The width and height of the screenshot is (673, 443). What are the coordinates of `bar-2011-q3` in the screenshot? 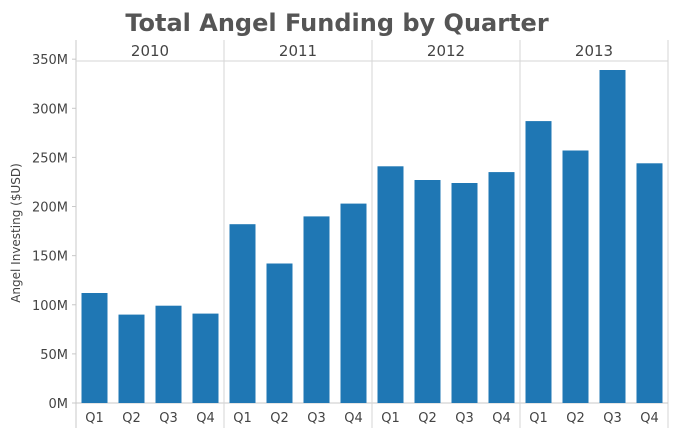 It's located at (316, 309).